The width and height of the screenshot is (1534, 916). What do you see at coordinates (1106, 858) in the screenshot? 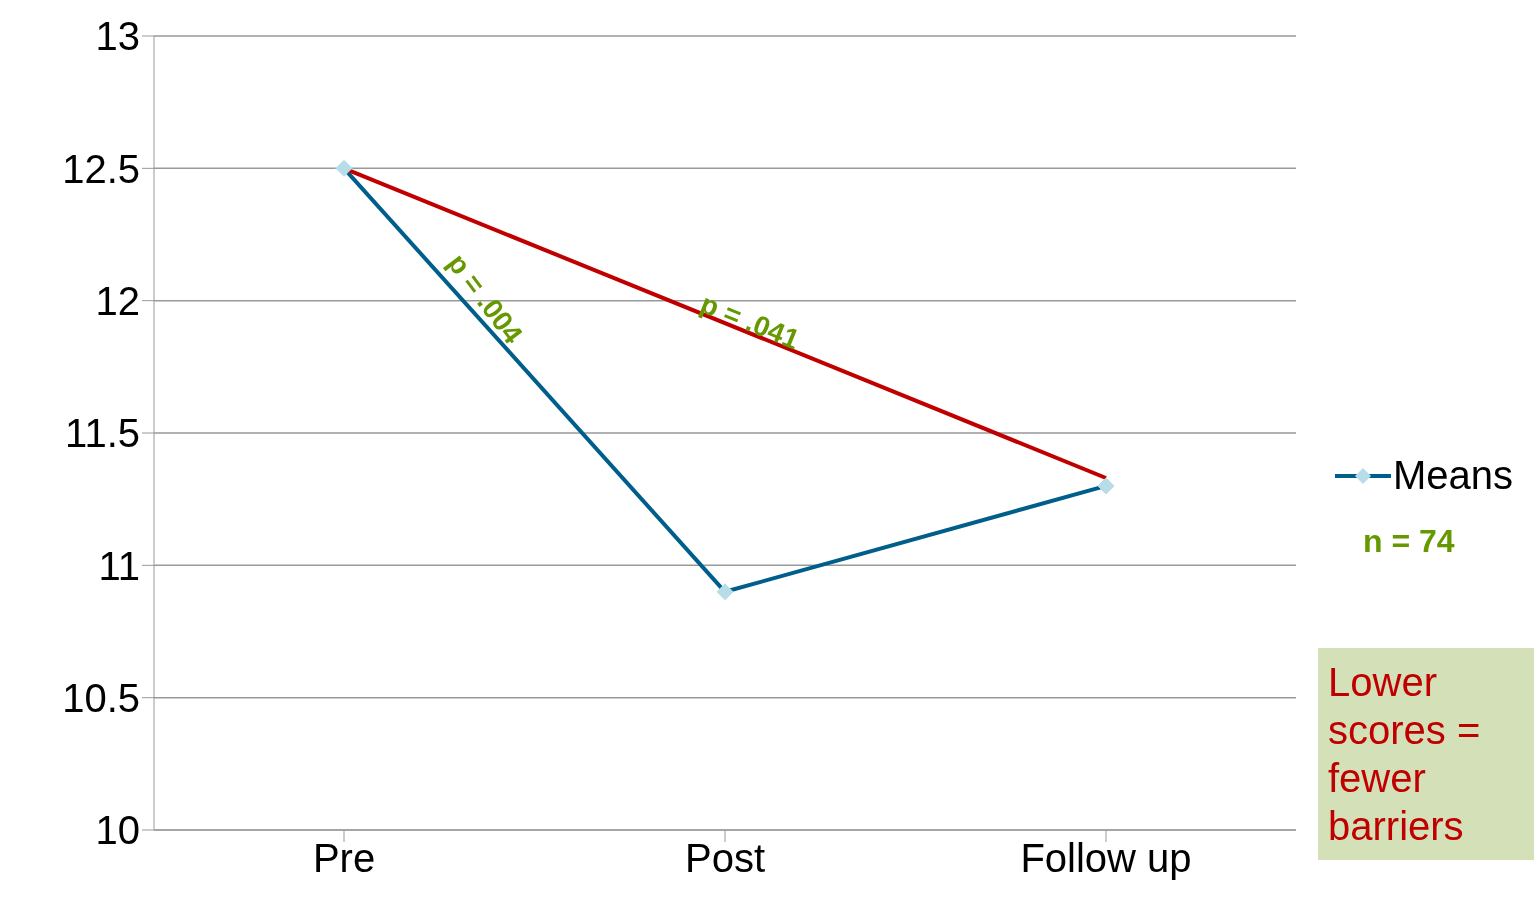
I see `x-tick-label: Follow up` at bounding box center [1106, 858].